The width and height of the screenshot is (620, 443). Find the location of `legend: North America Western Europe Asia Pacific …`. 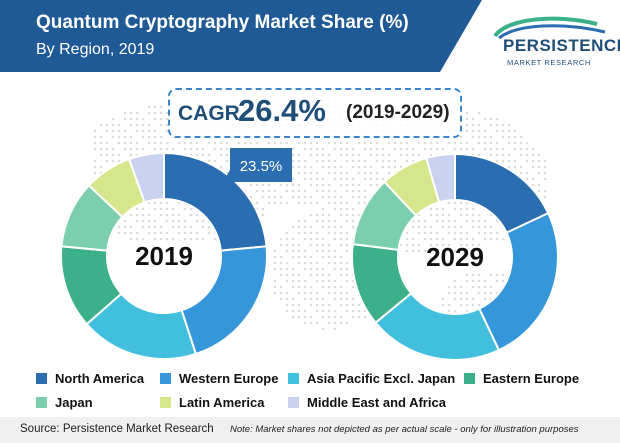

legend: North America Western Europe Asia Pacific … is located at coordinates (310, 391).